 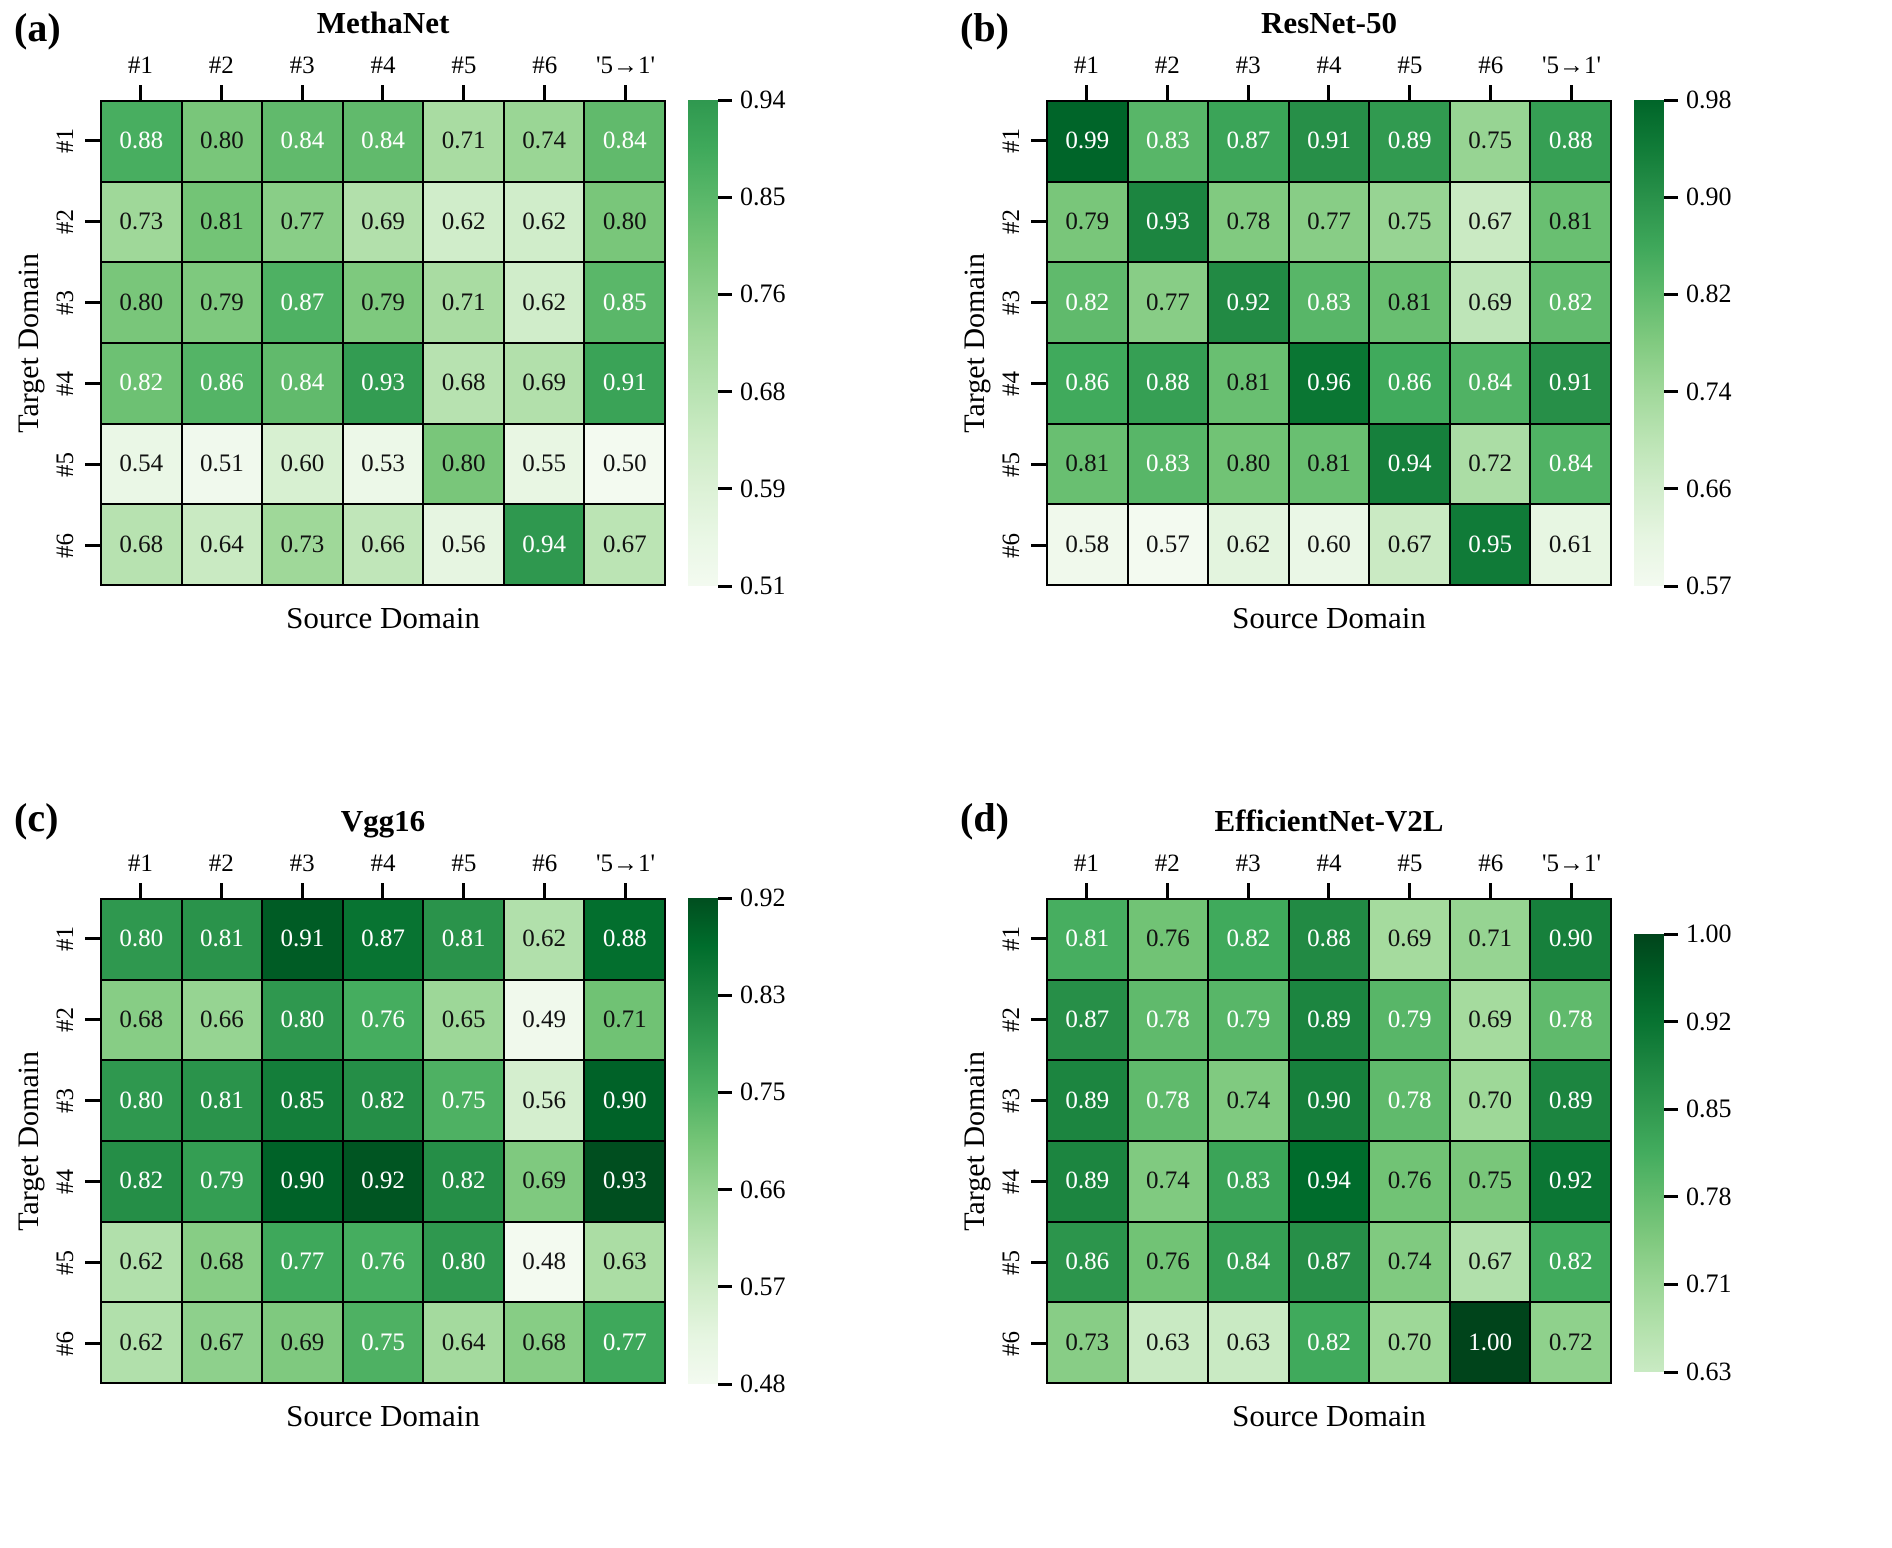 I want to click on row-header: #6, so click(x=65, y=1343).